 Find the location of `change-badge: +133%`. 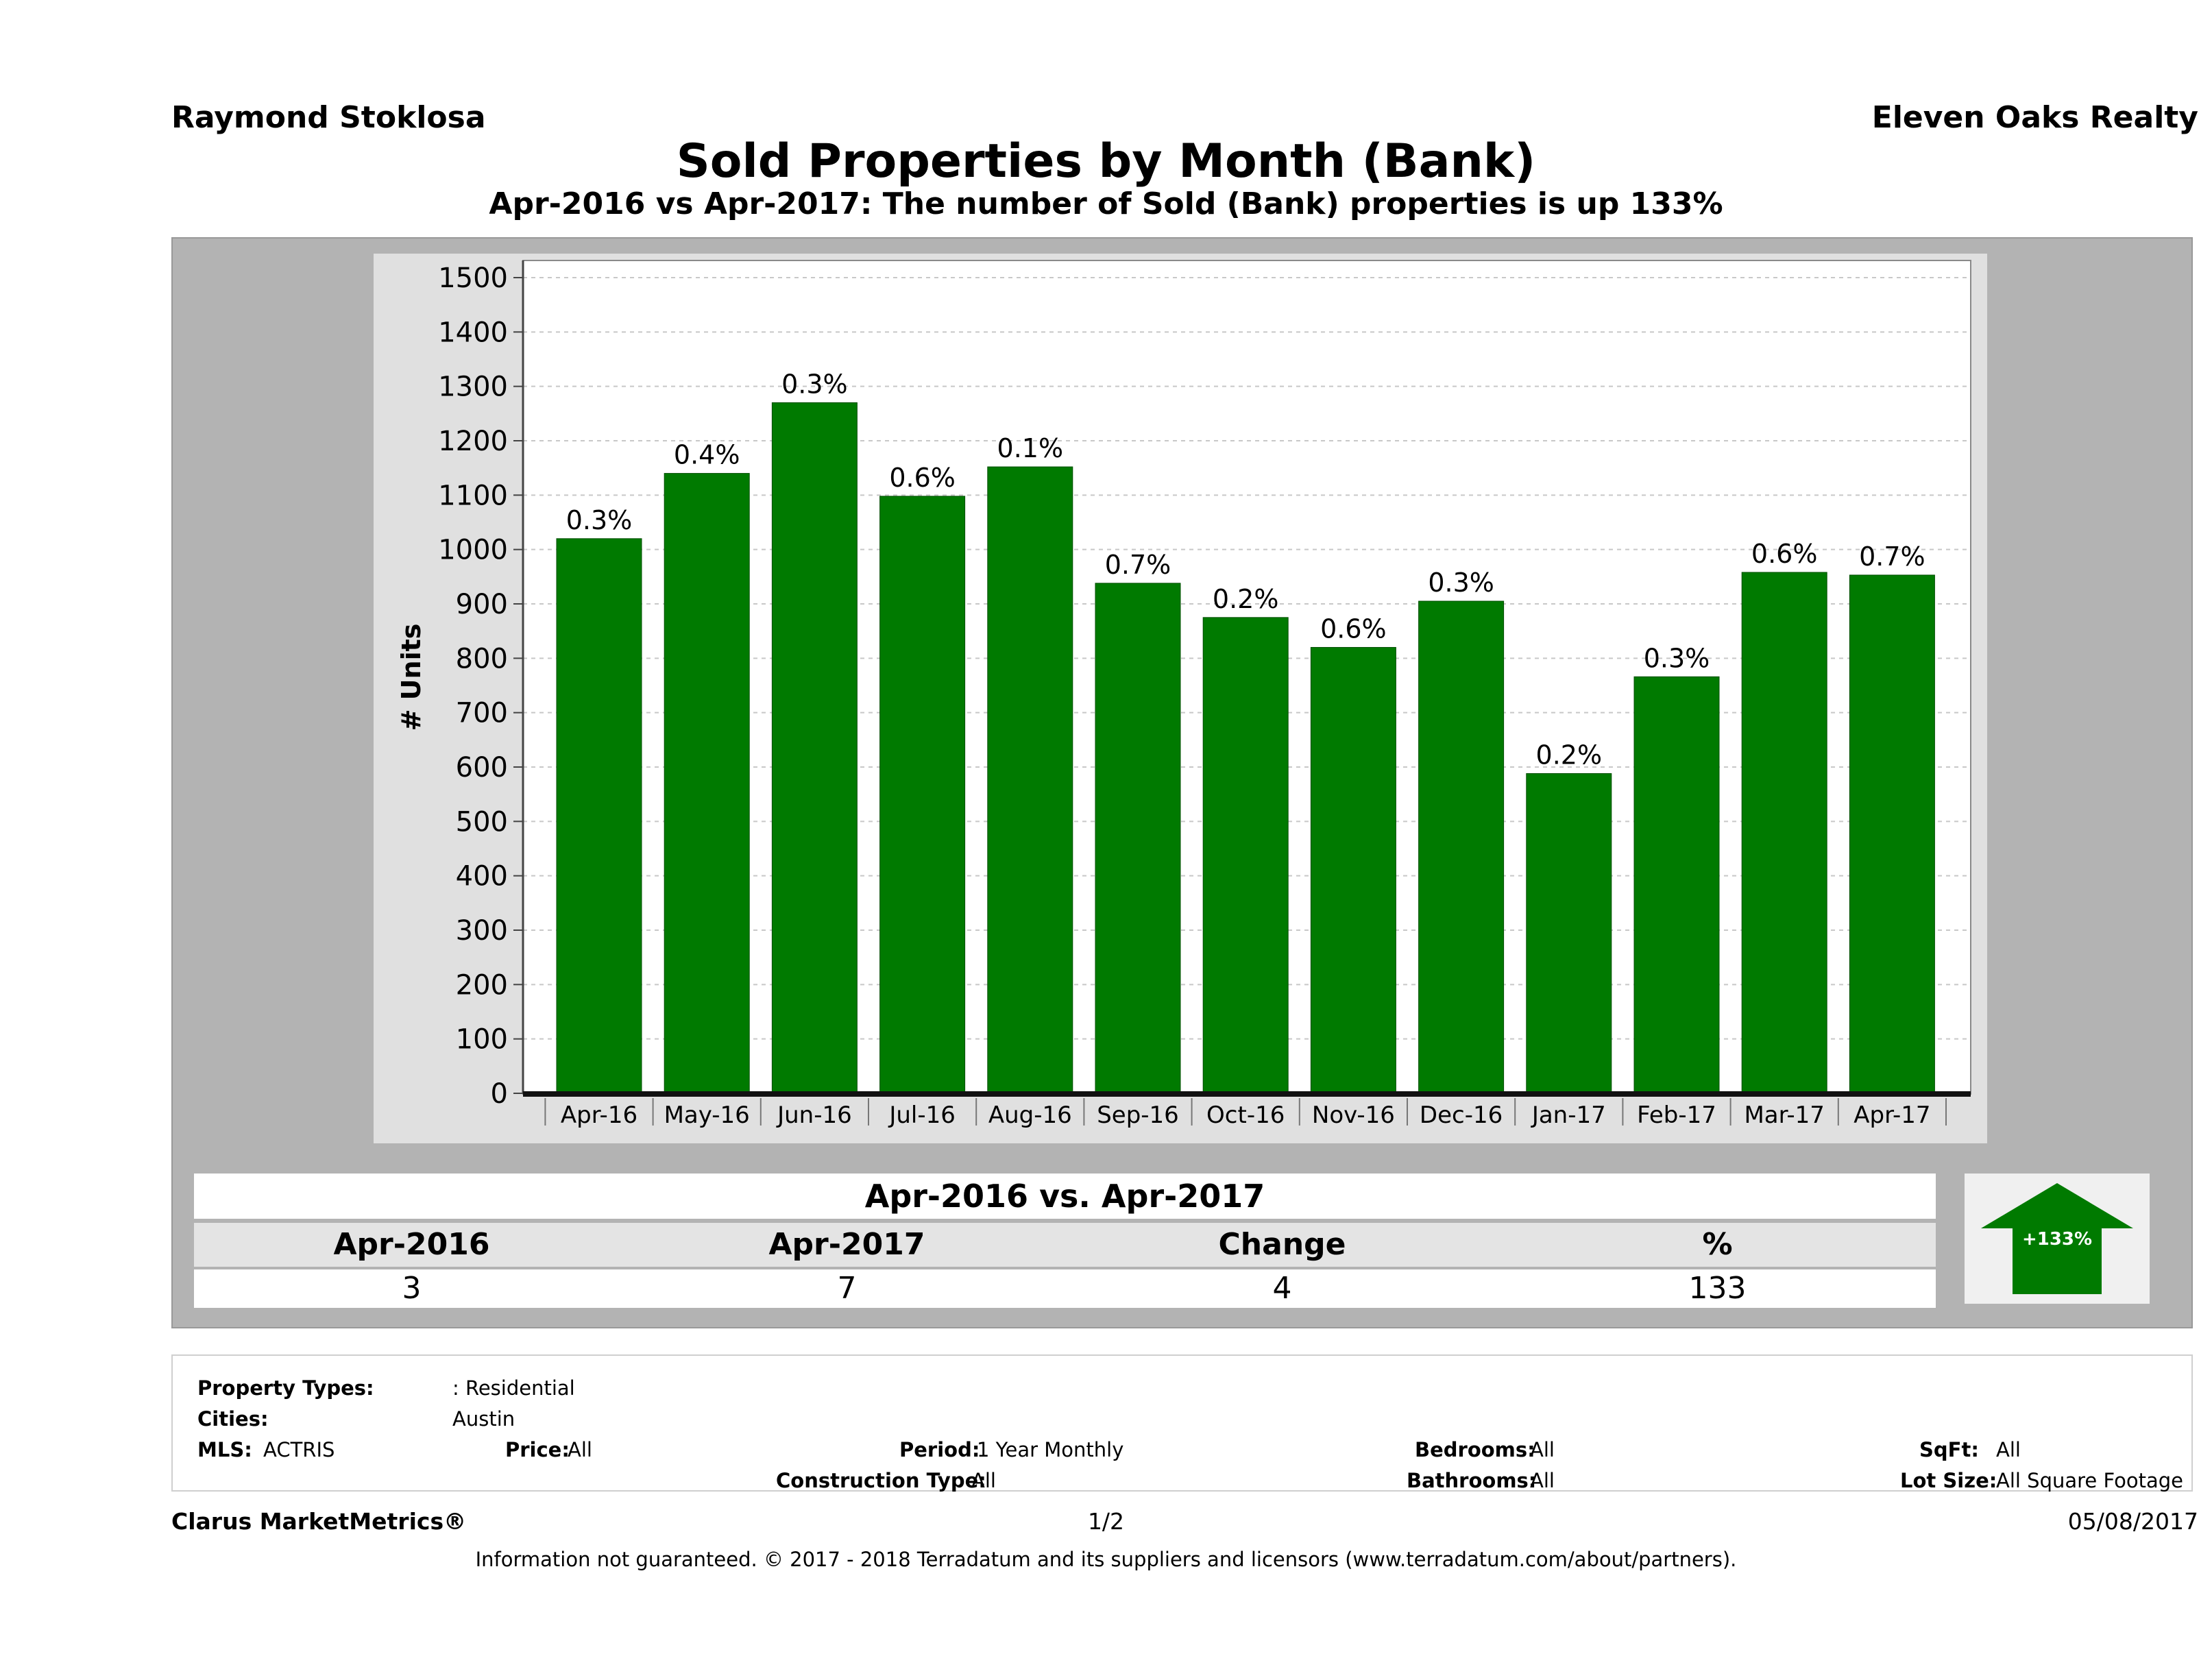

change-badge: +133% is located at coordinates (2057, 1239).